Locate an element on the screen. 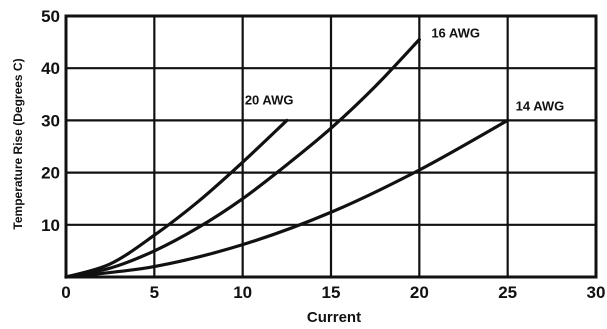  x-tick-labels: 0 5 10 15 20 25 30 is located at coordinates (333, 292).